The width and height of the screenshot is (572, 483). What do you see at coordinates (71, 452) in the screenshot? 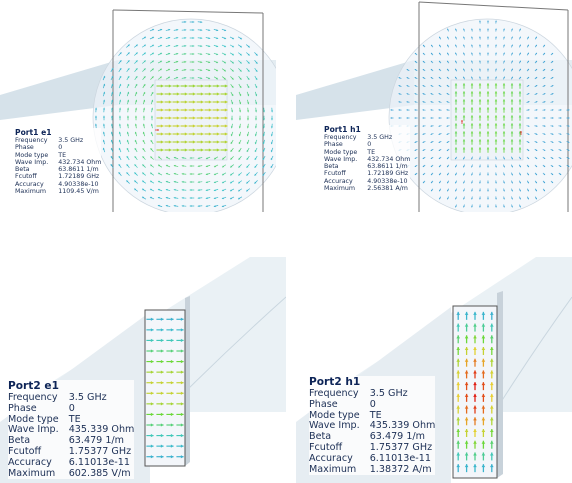
I see `info-row: Fcutoff 1.75377 GHz` at bounding box center [71, 452].